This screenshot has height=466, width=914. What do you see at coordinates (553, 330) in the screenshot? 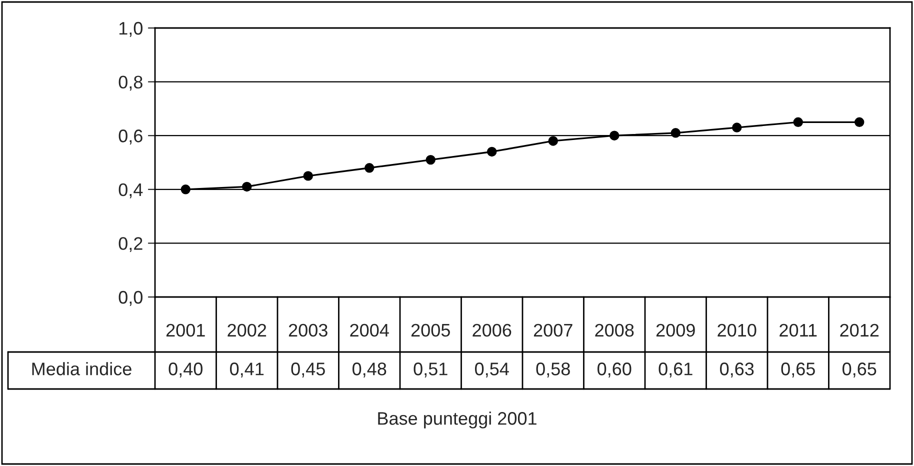
I see `x-tick-label: 2007` at bounding box center [553, 330].